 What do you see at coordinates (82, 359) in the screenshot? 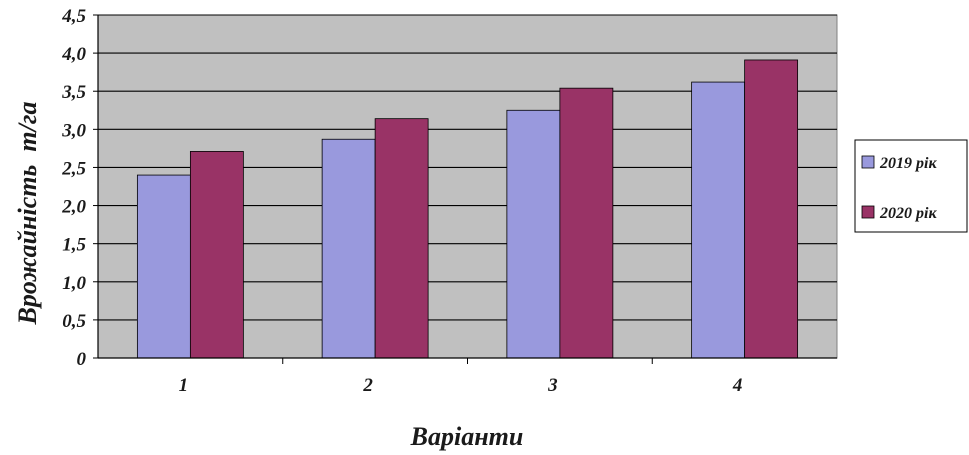
I see `y-tick-label: 0` at bounding box center [82, 359].